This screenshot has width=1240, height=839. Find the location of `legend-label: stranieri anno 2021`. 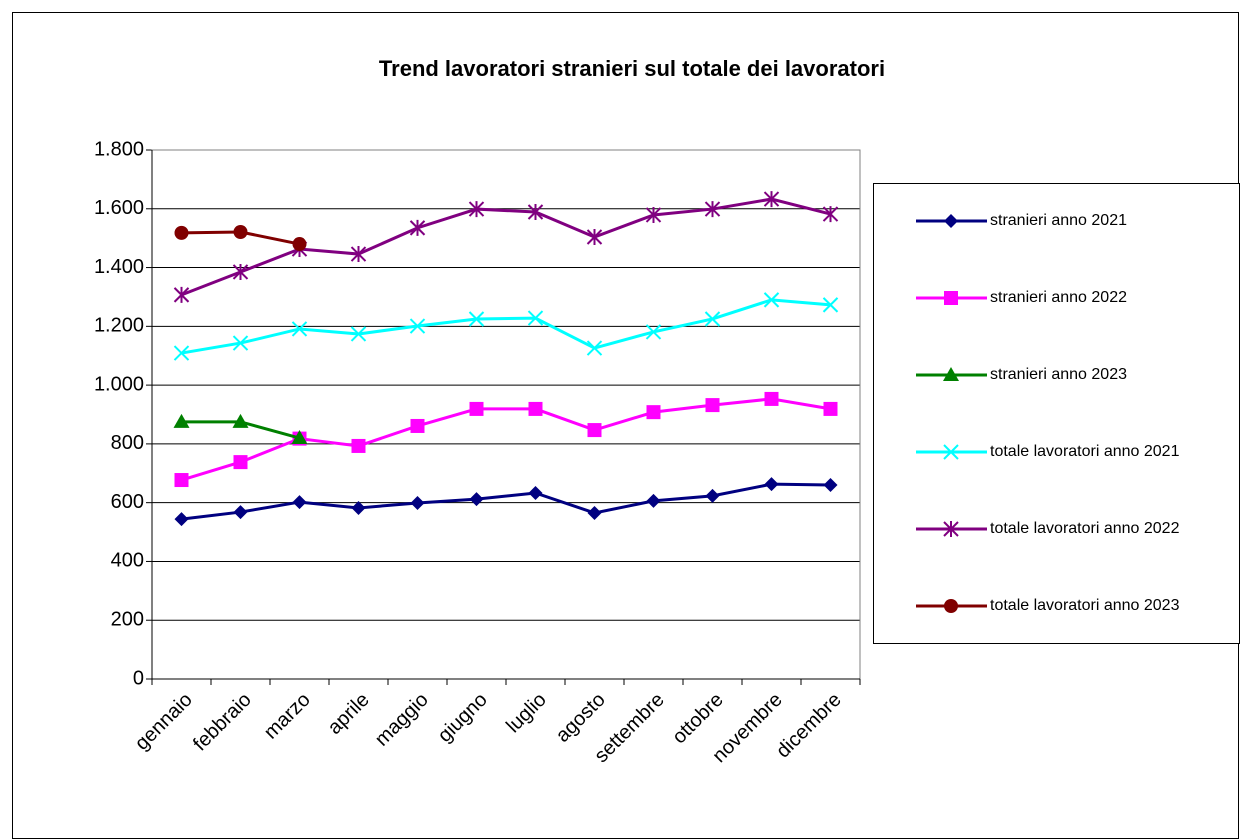

legend-label: stranieri anno 2021 is located at coordinates (1058, 220).